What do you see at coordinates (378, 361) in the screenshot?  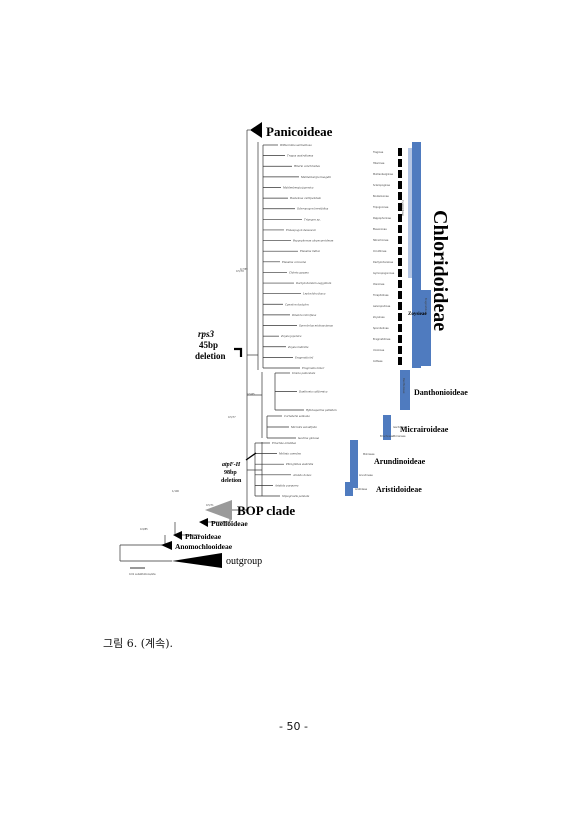 I see `subtribe-label: Cotteae` at bounding box center [378, 361].